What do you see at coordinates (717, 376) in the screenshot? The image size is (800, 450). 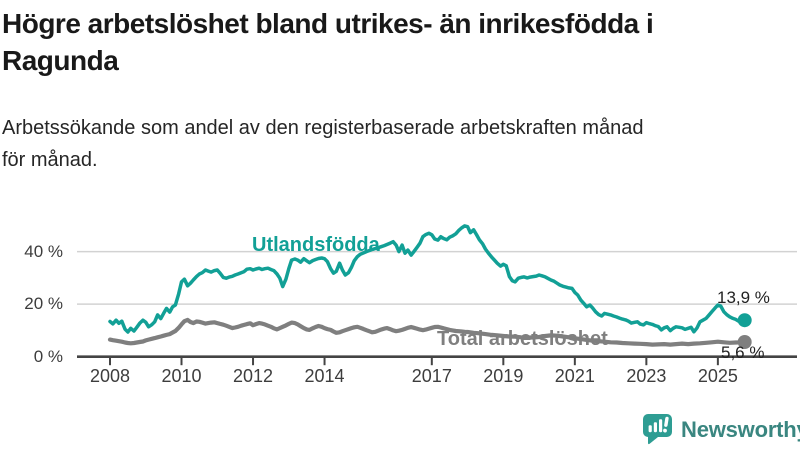 I see `x-axis-label-2025: 2025` at bounding box center [717, 376].